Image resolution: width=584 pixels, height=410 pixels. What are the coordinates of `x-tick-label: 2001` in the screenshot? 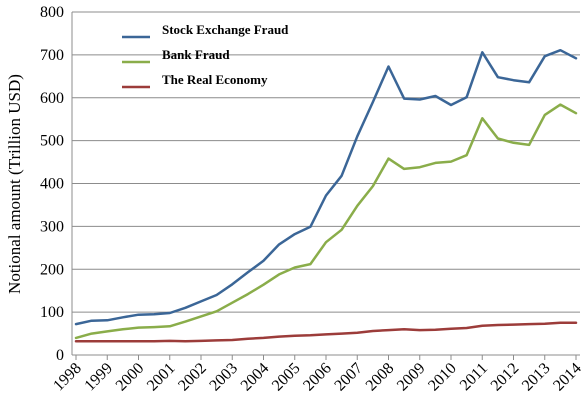 It's located at (161, 377).